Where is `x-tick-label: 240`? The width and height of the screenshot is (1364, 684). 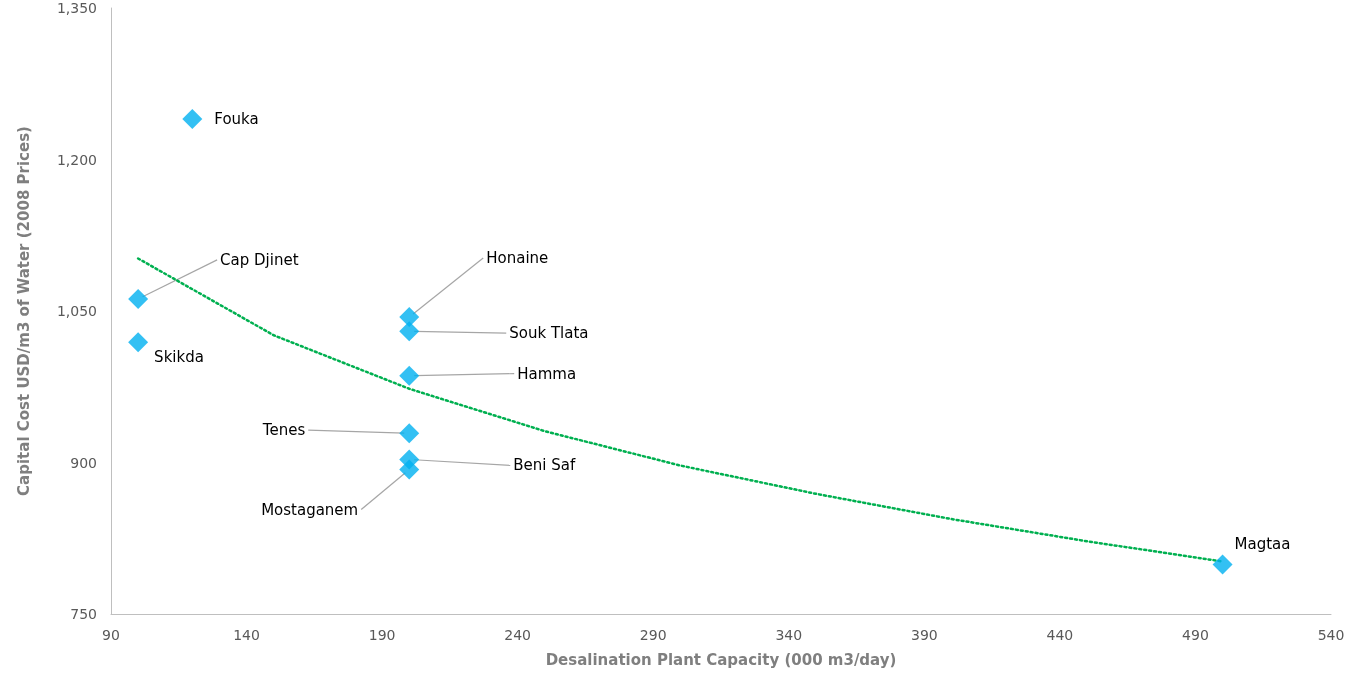 x-tick-label: 240 is located at coordinates (518, 635).